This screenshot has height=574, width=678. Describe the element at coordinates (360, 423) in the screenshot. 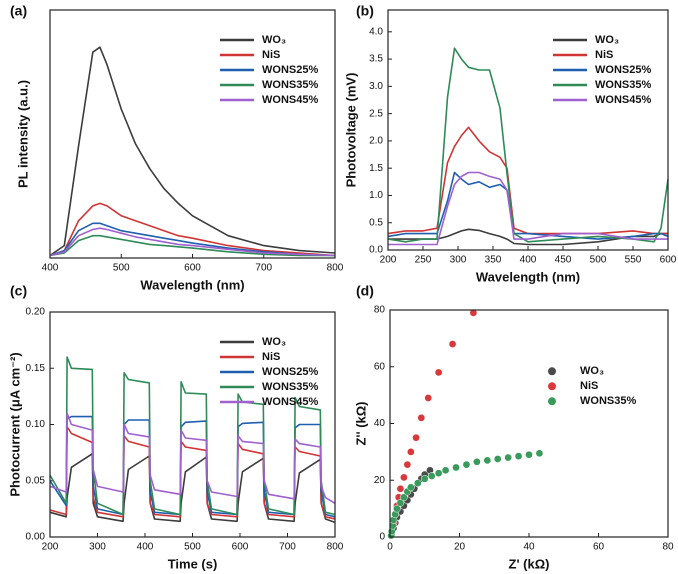

I see `y-axis-label: Z'' (kΩ)` at that location.